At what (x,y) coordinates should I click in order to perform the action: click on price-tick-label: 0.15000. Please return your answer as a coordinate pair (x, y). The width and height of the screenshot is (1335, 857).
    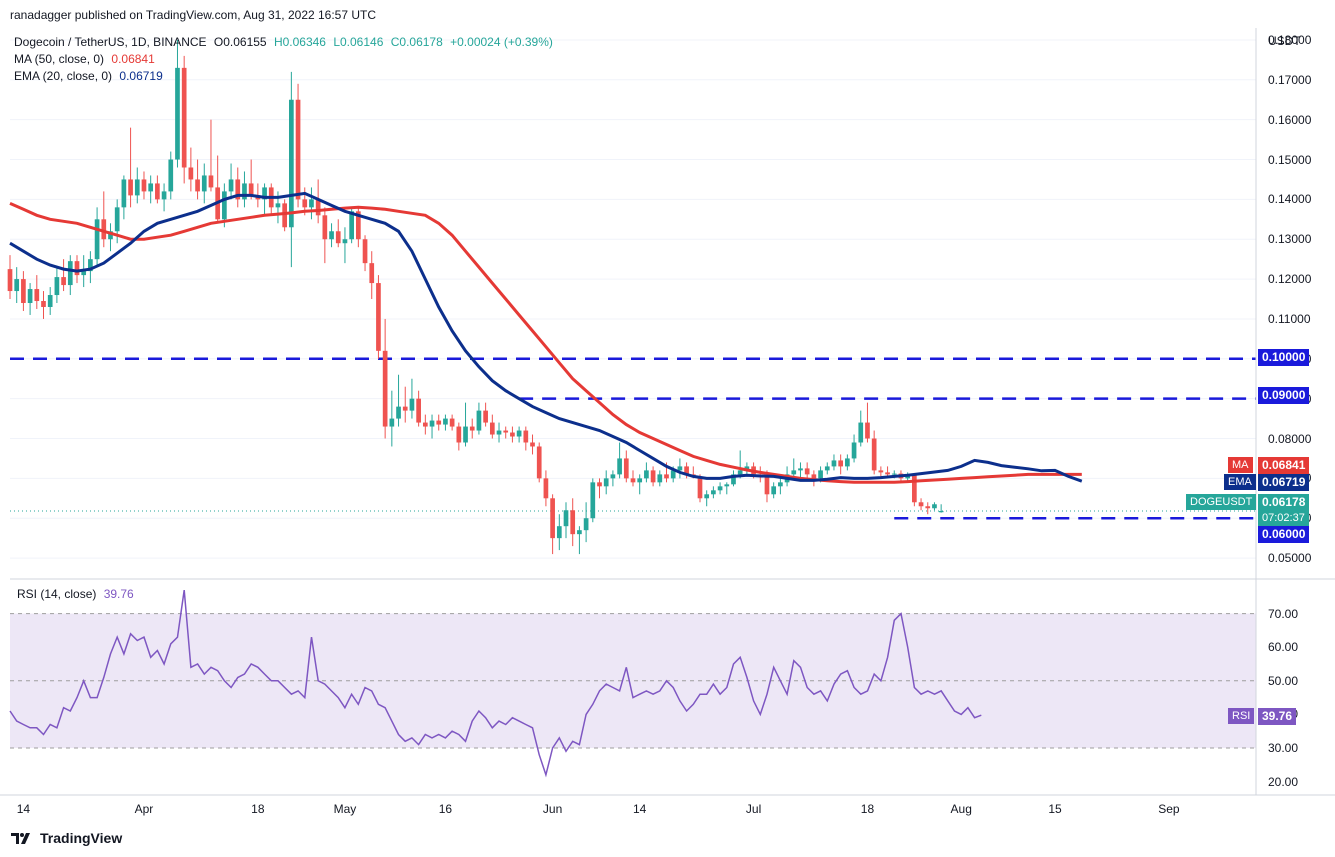
    Looking at the image, I should click on (1290, 159).